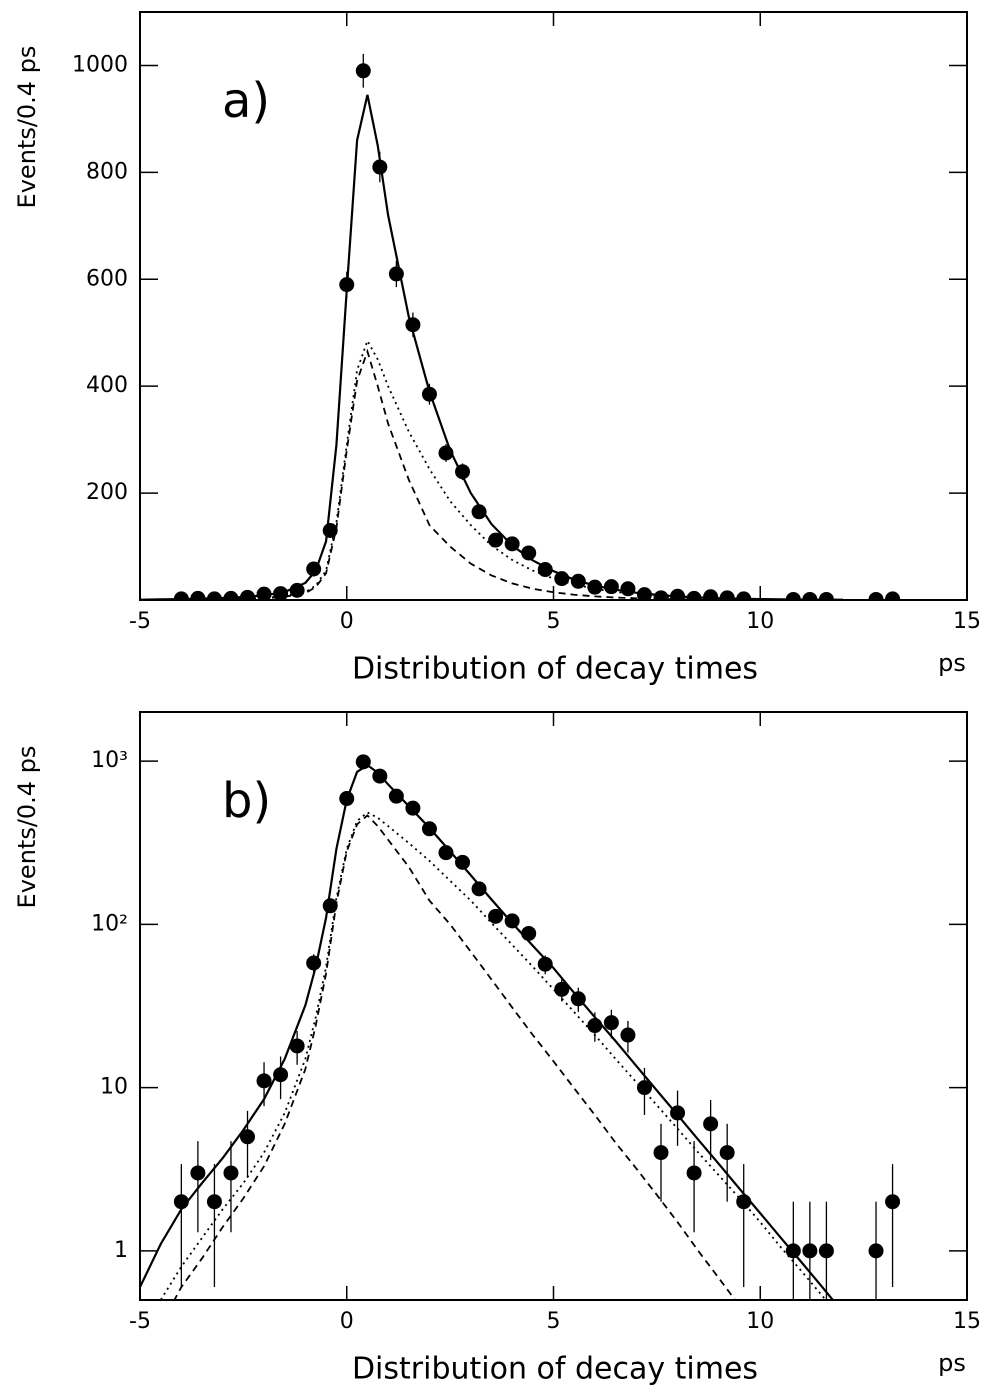  What do you see at coordinates (107, 171) in the screenshot?
I see `y-tick-label: 800` at bounding box center [107, 171].